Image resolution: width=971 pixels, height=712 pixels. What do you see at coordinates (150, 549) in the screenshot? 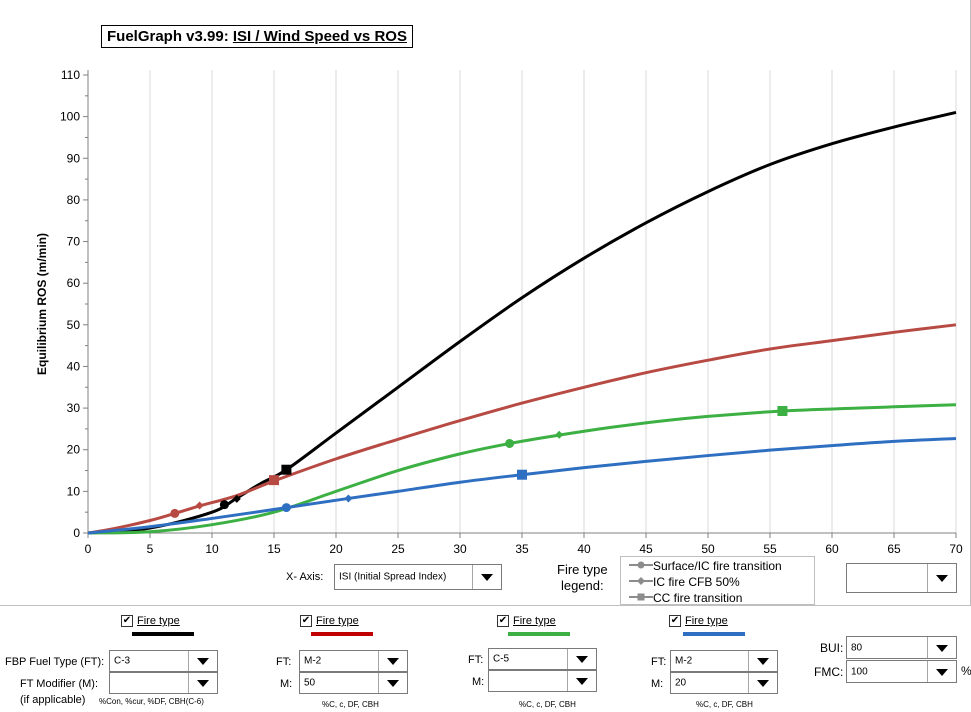
I see `x-tick-label: 5` at bounding box center [150, 549].